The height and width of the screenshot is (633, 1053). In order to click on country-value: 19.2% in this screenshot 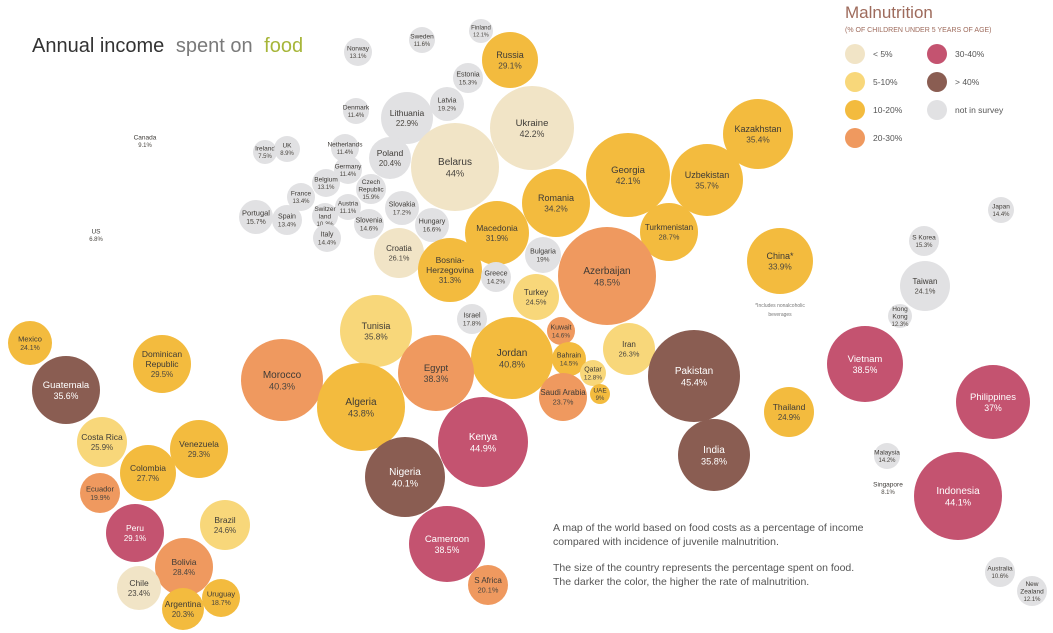, I will do `click(447, 108)`.